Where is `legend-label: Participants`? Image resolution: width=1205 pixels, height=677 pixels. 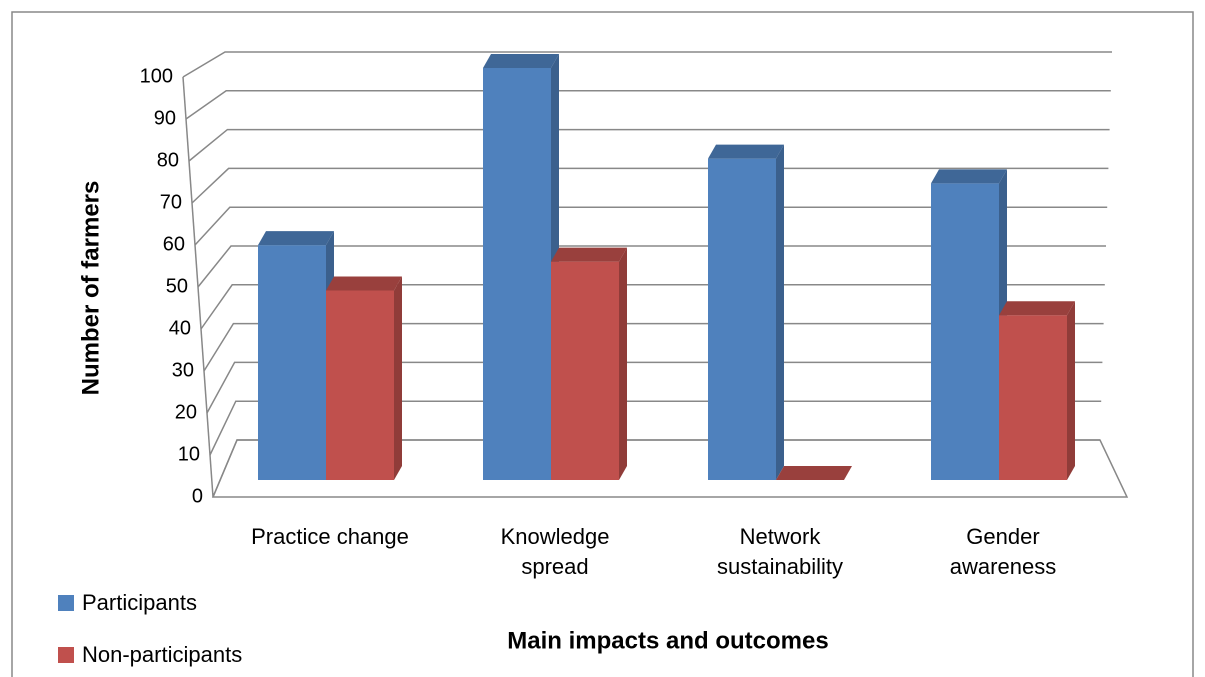 legend-label: Participants is located at coordinates (139, 602).